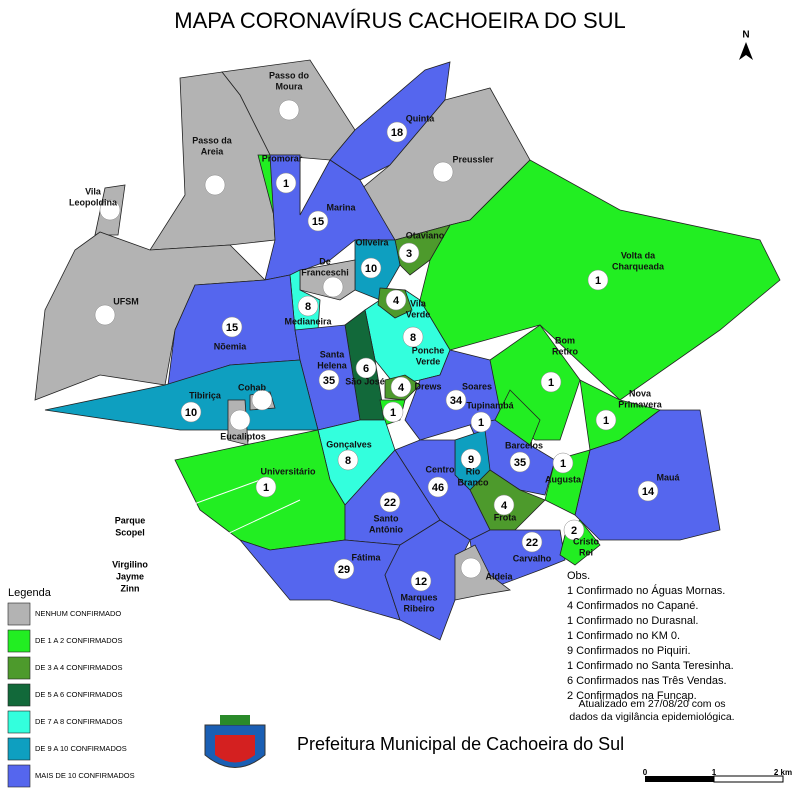 The height and width of the screenshot is (800, 800). I want to click on district-name: Otaviano, so click(425, 235).